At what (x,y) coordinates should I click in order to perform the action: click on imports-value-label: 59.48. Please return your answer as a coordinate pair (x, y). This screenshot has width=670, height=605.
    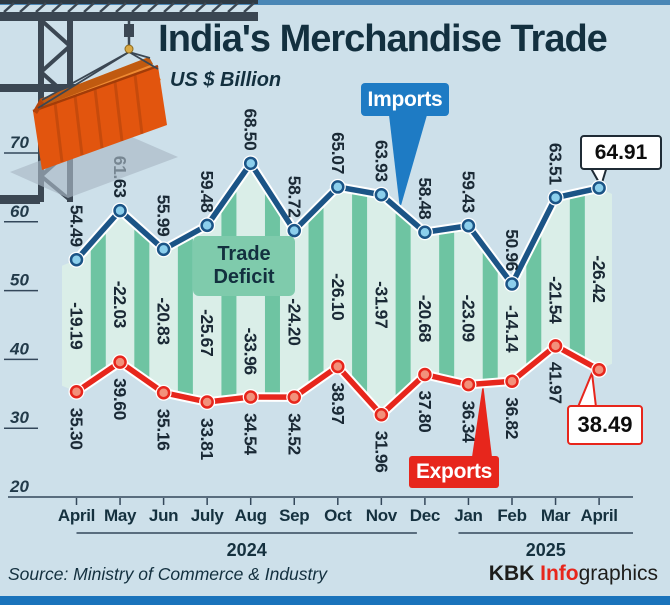
    Looking at the image, I should click on (207, 192).